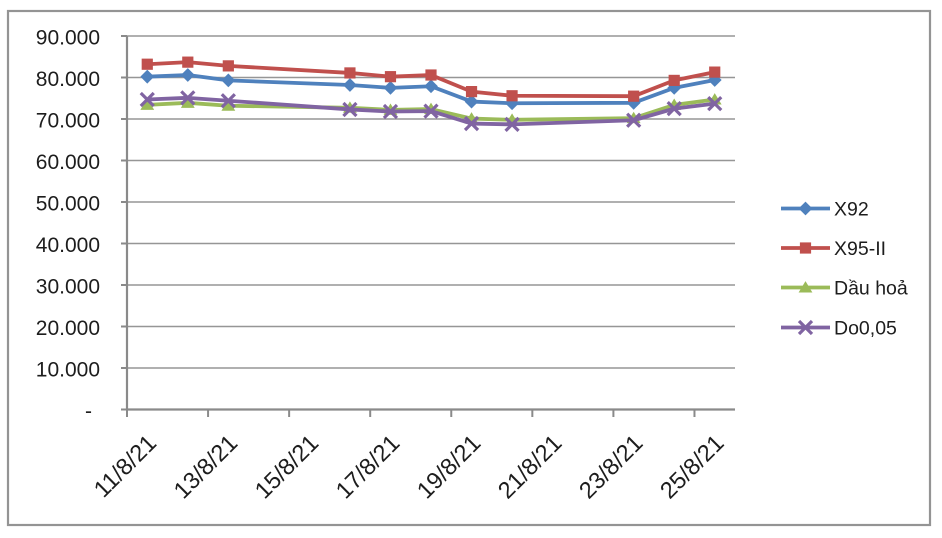 This screenshot has width=942, height=538. What do you see at coordinates (68, 38) in the screenshot?
I see `y-axis-label: 90.000` at bounding box center [68, 38].